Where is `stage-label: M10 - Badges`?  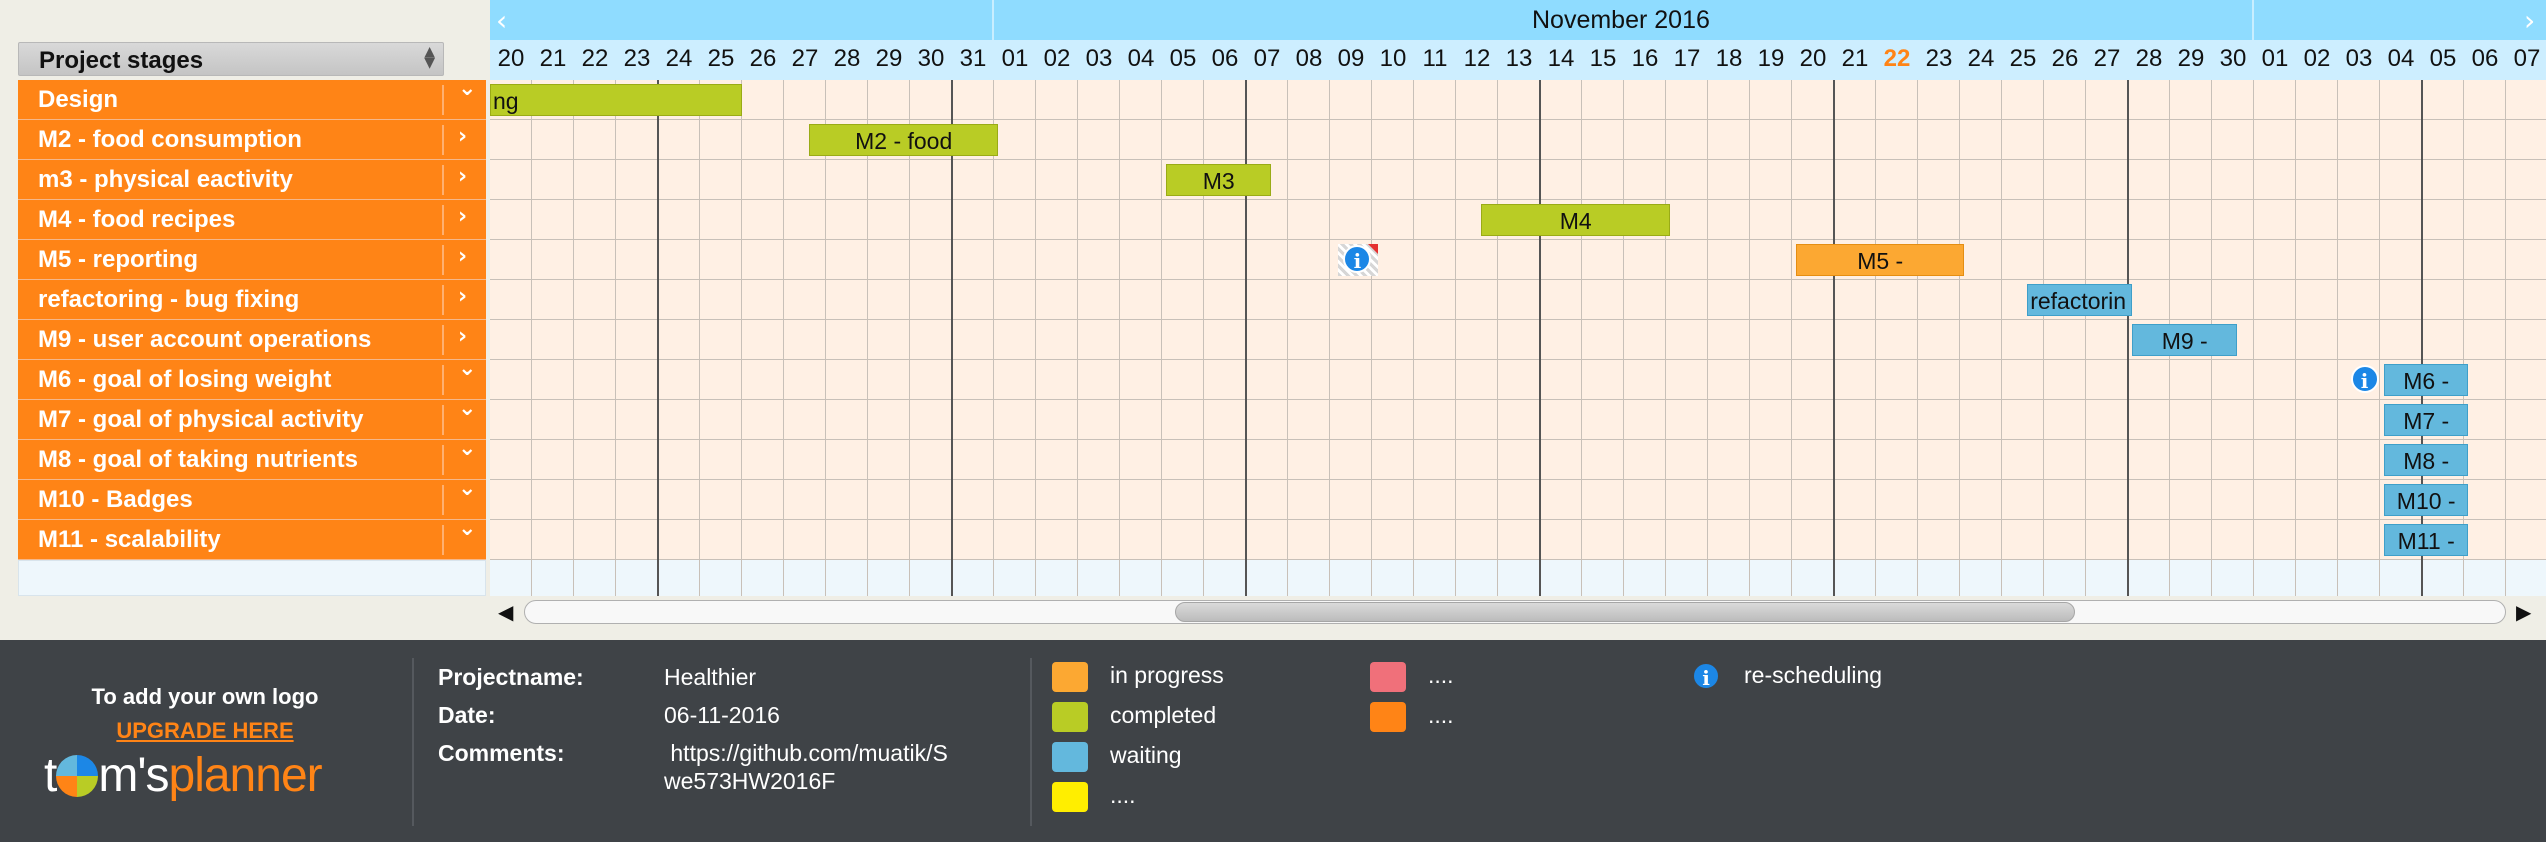 stage-label: M10 - Badges is located at coordinates (115, 499).